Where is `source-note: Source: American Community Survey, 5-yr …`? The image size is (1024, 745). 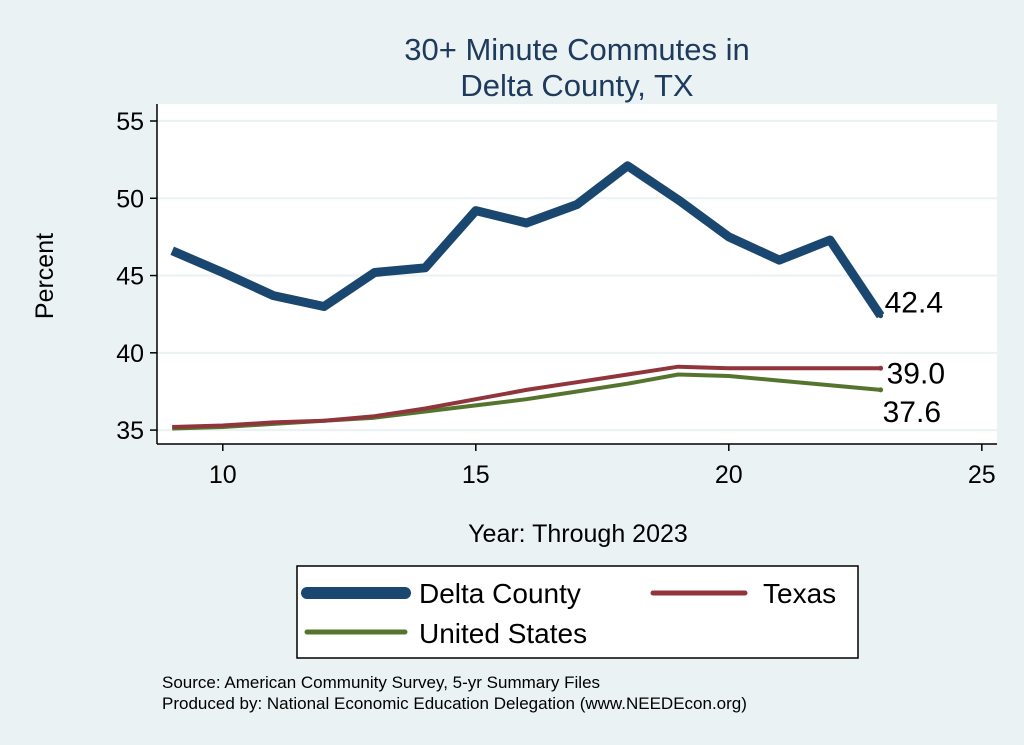 source-note: Source: American Community Survey, 5-yr … is located at coordinates (381, 682).